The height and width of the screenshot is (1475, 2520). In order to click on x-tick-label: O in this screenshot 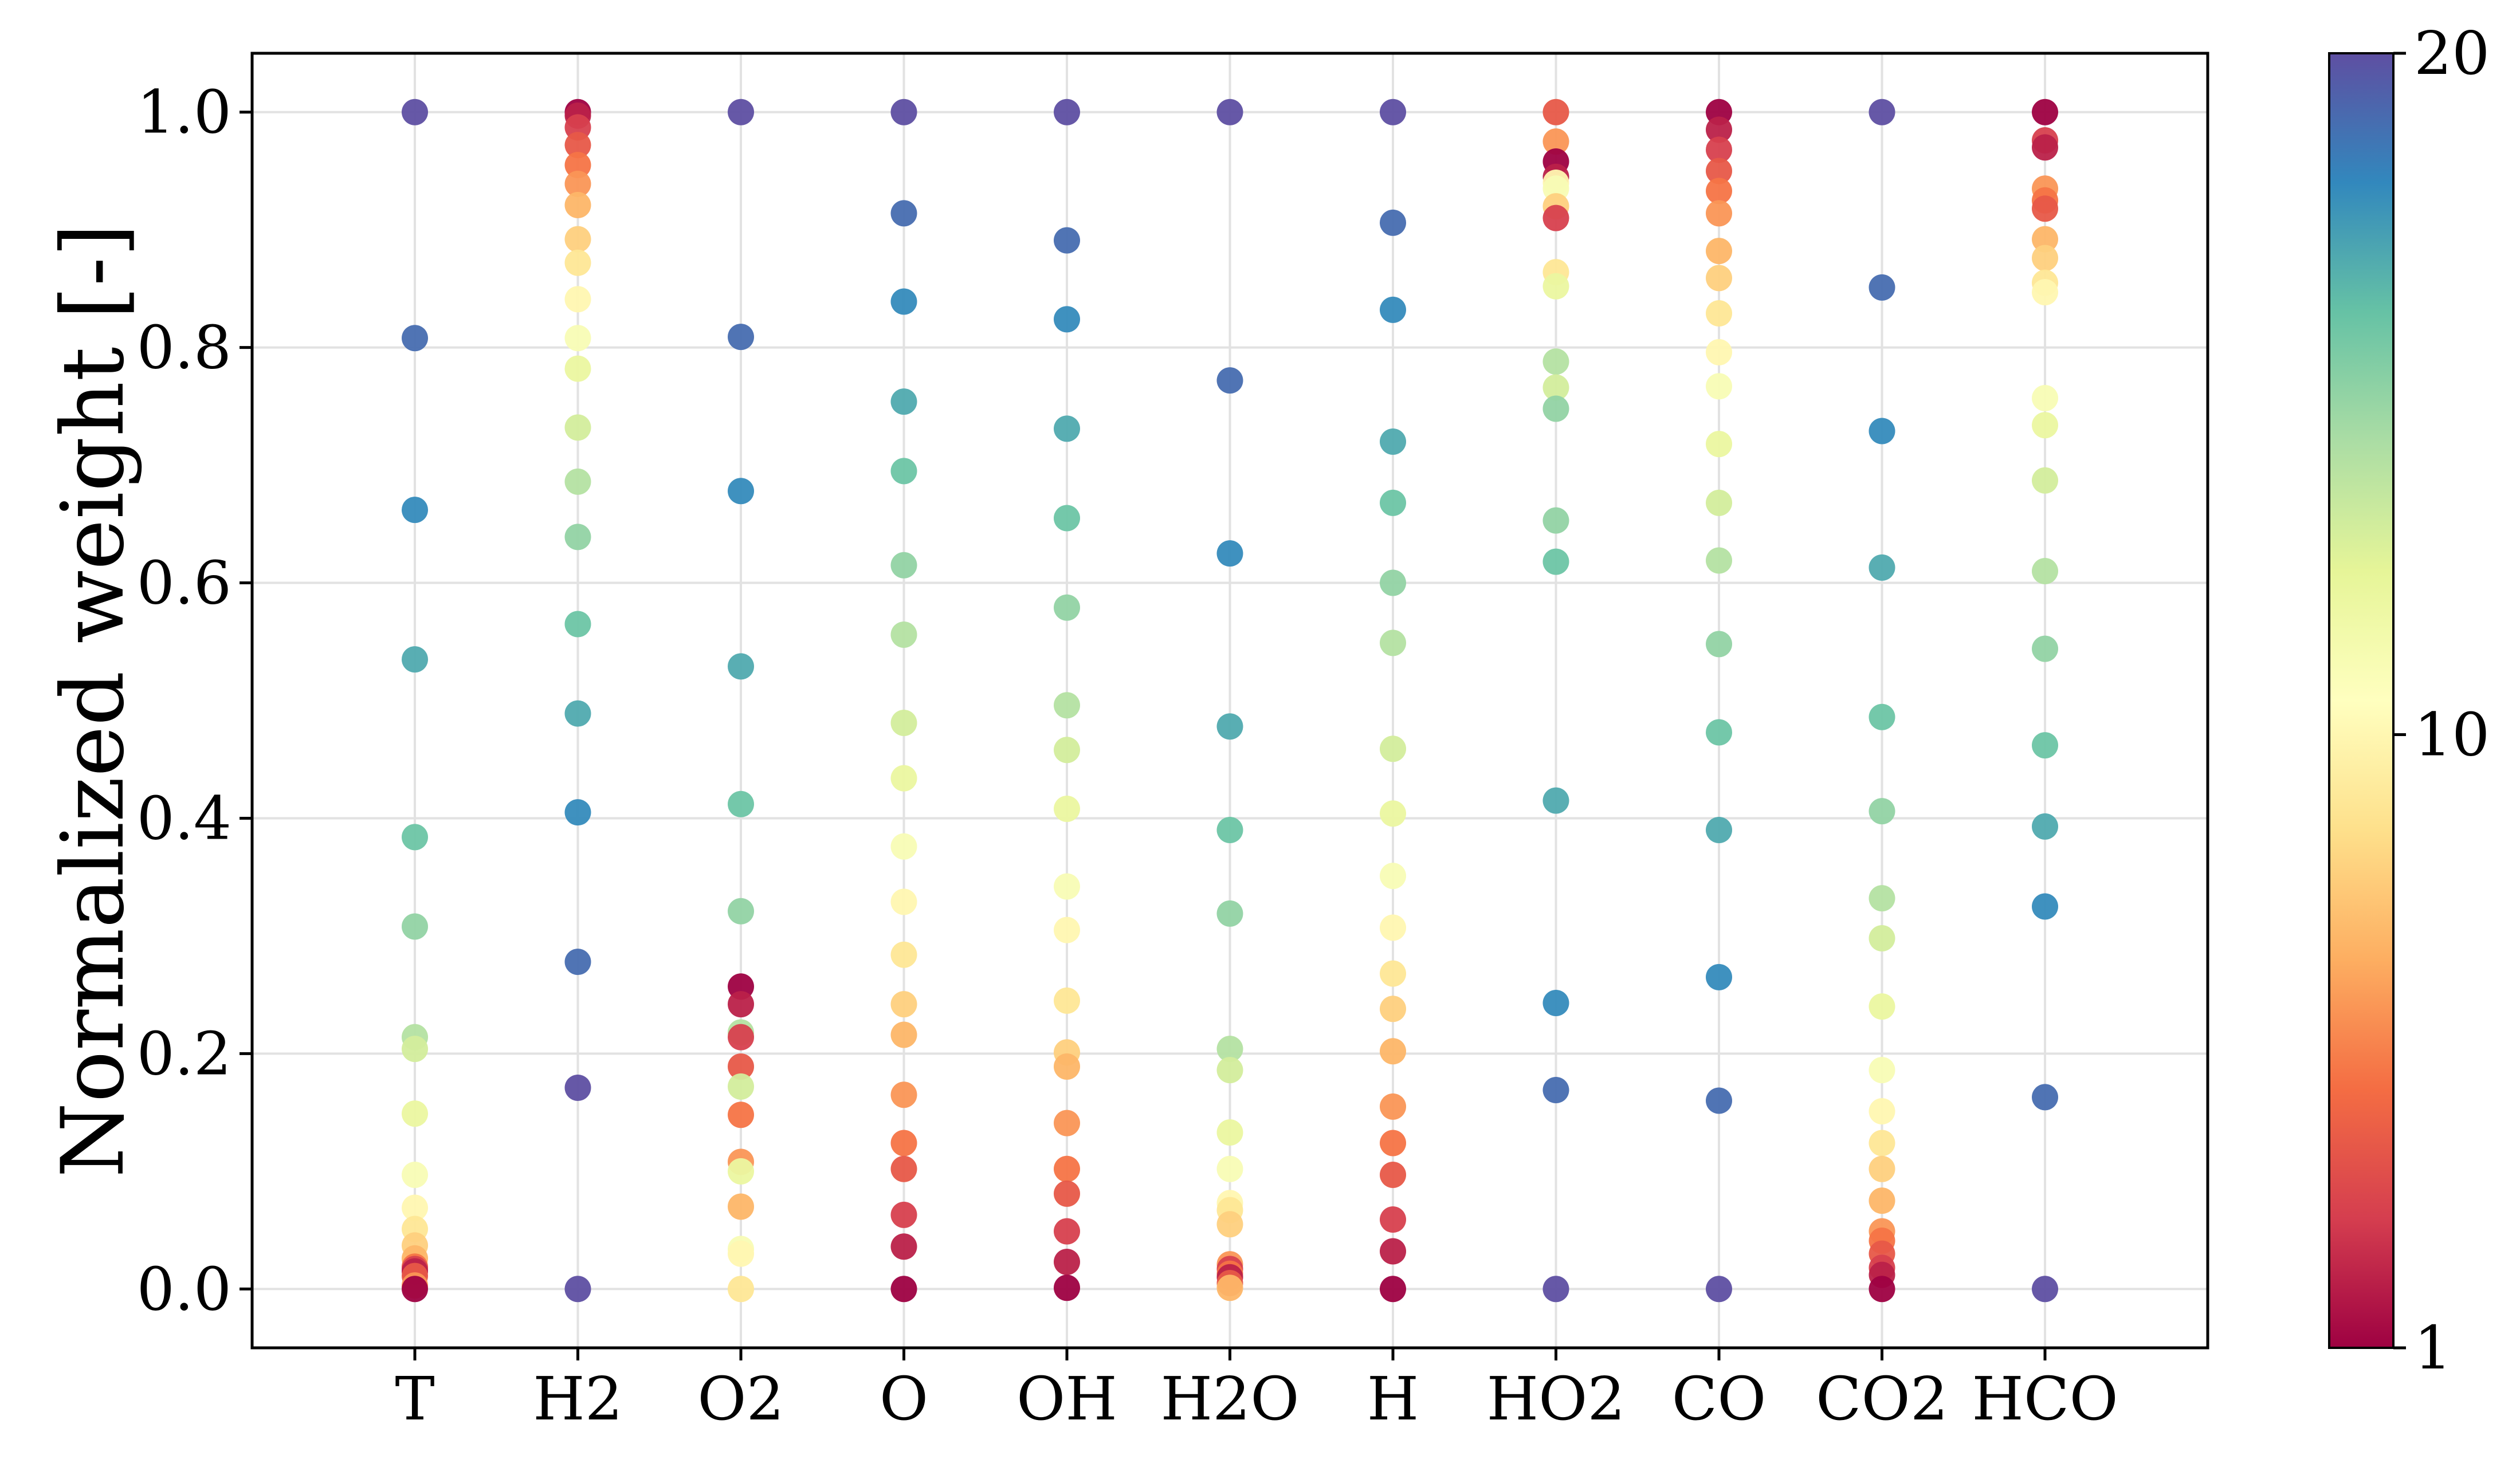, I will do `click(904, 1399)`.